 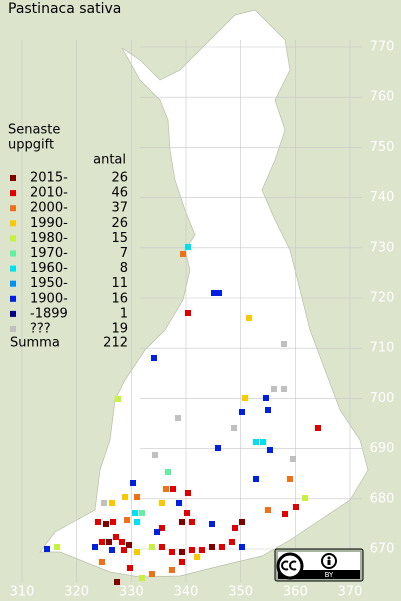 What do you see at coordinates (382, 348) in the screenshot?
I see `y-tick-label: 710` at bounding box center [382, 348].